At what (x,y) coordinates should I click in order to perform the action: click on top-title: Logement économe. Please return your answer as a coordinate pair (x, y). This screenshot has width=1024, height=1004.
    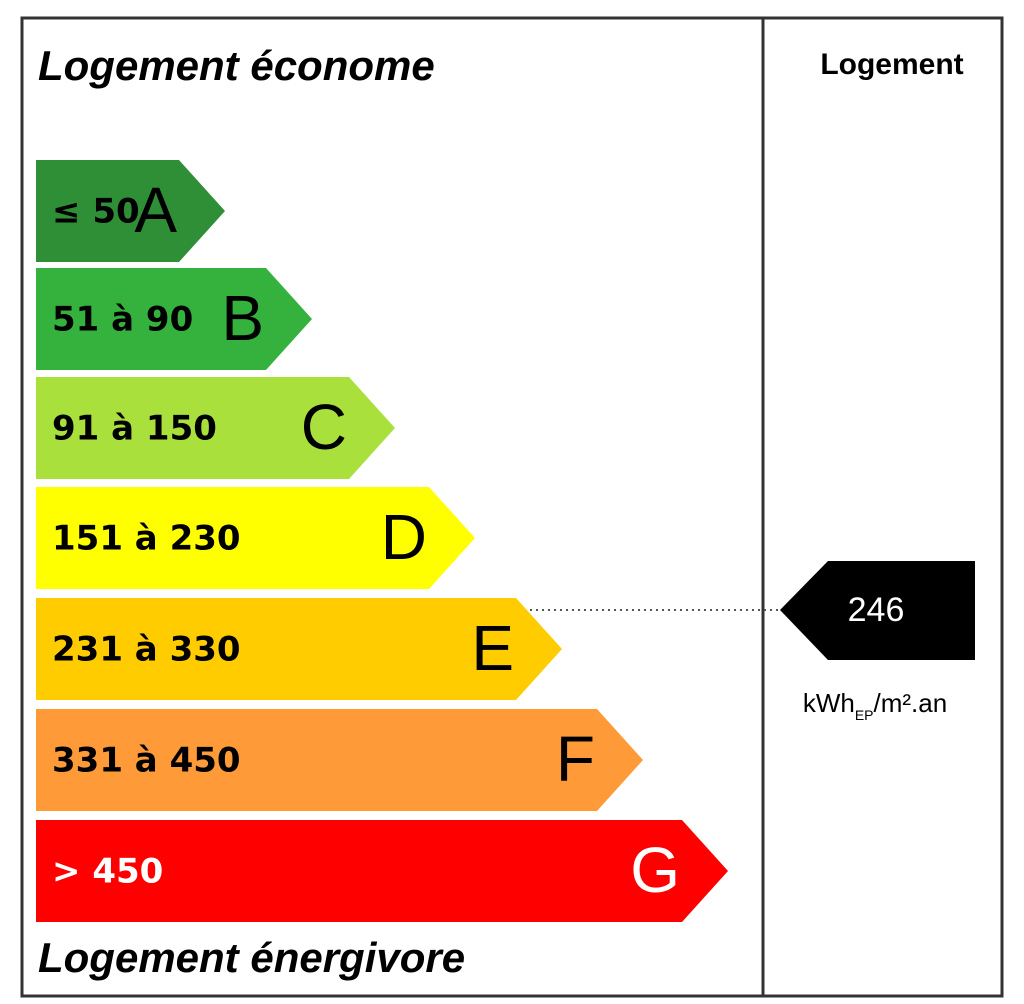
    Looking at the image, I should click on (236, 65).